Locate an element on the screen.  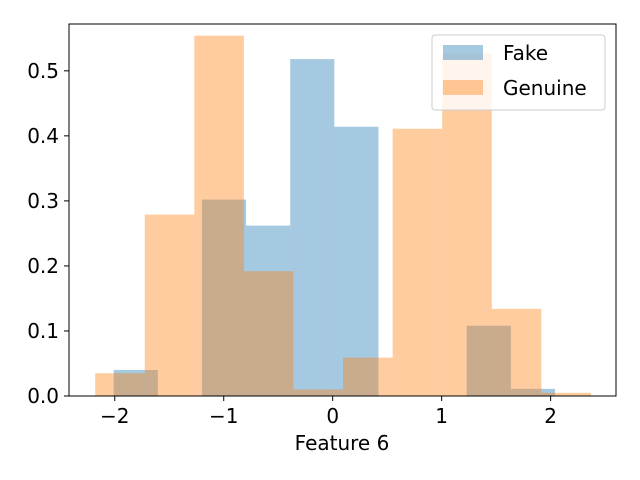
x-axis: −2 −1 0 1 2 is located at coordinates (328, 412).